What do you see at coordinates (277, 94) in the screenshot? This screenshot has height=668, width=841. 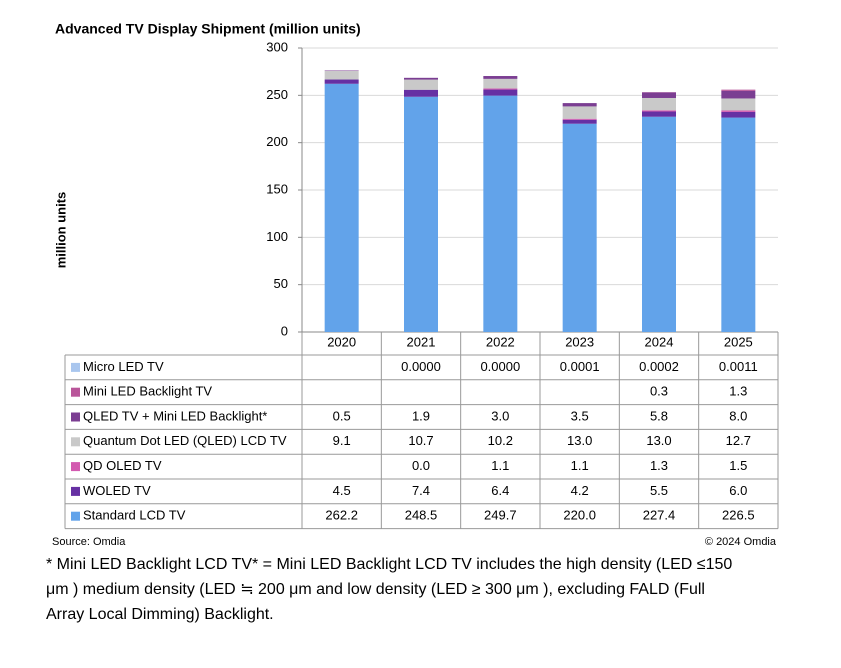 I see `y-tick-label: 250` at bounding box center [277, 94].